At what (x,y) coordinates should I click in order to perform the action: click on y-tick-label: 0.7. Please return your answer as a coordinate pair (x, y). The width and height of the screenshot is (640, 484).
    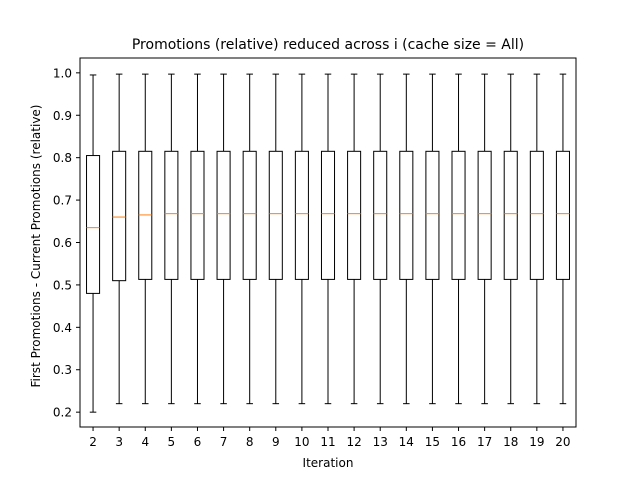
    Looking at the image, I should click on (62, 201).